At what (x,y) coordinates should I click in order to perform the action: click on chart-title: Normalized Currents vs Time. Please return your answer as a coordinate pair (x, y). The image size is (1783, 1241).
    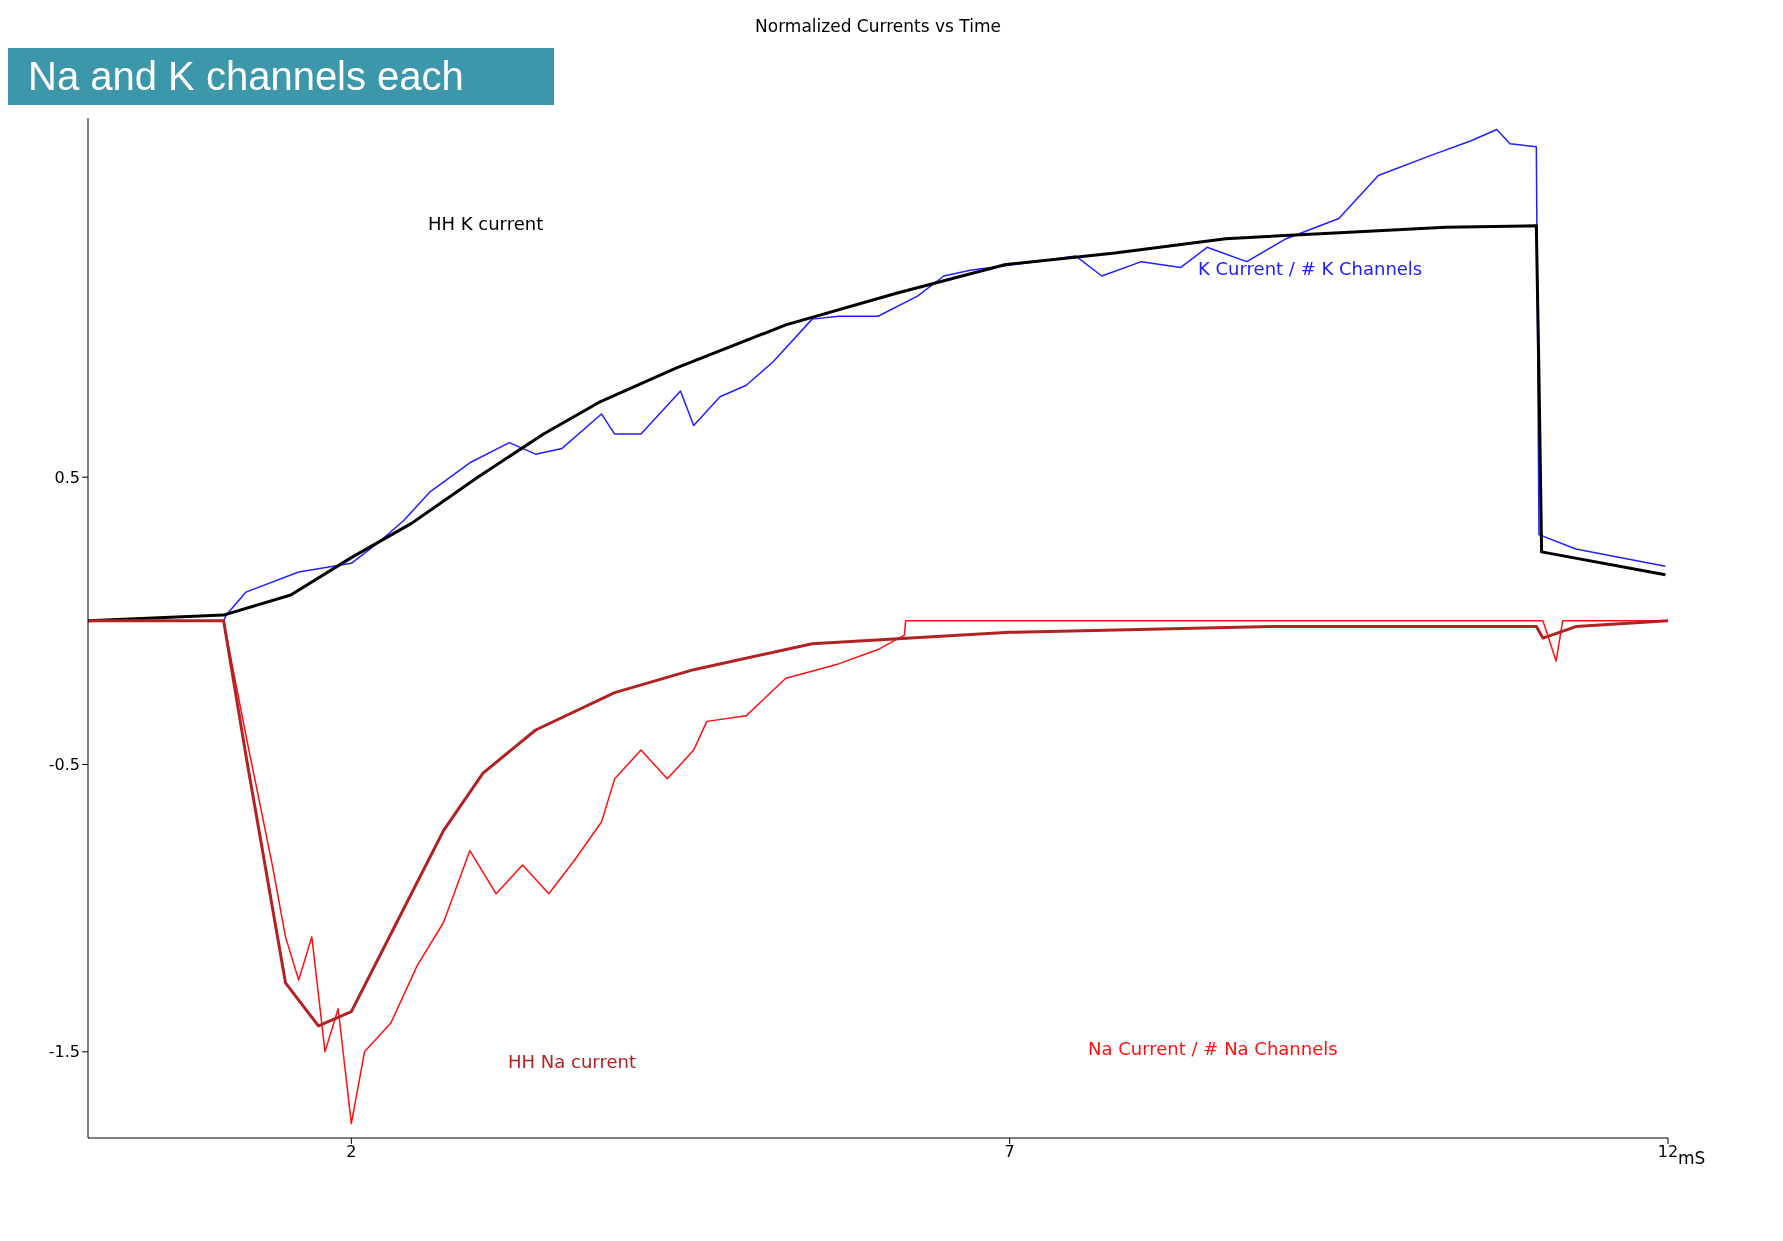
    Looking at the image, I should click on (878, 26).